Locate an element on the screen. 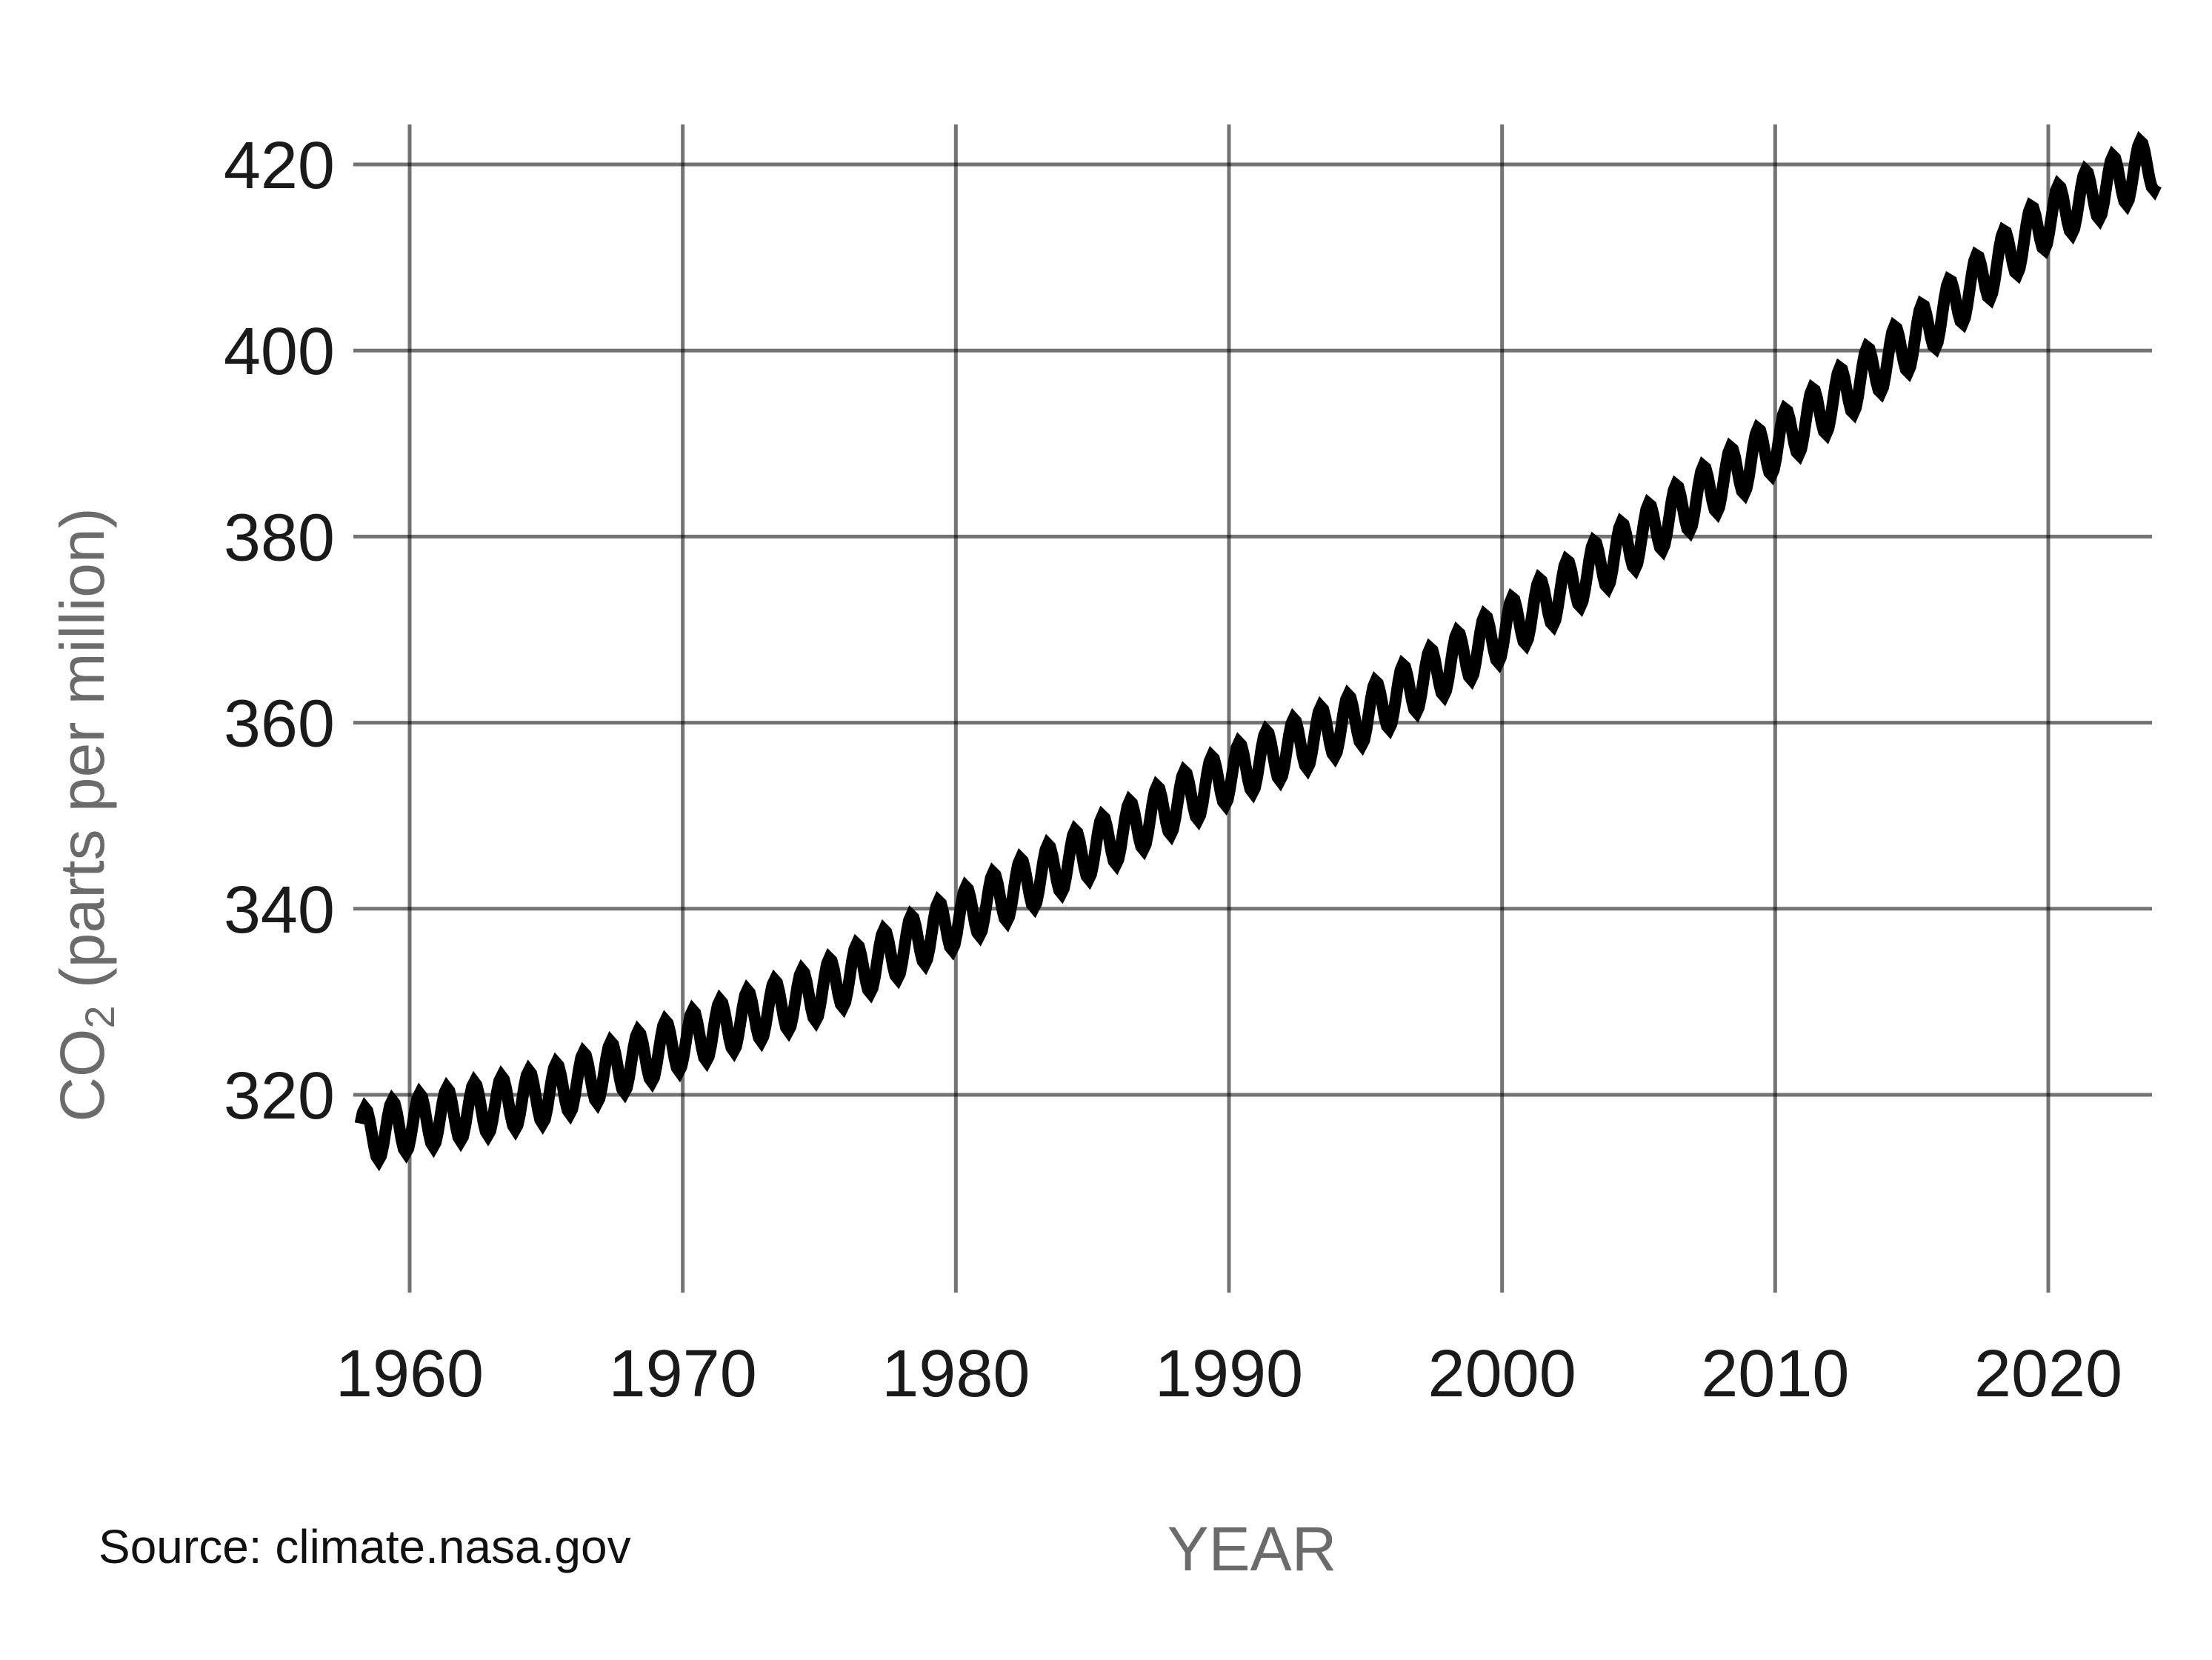  x-tick-label-2000: 2000 is located at coordinates (1502, 1374).